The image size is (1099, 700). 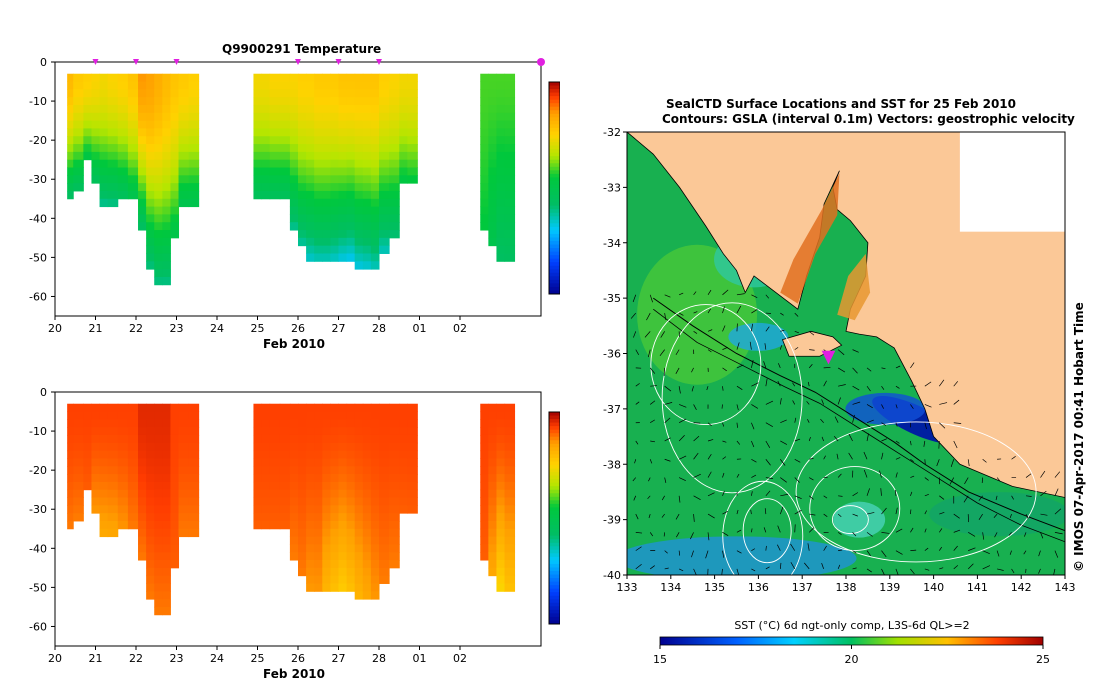 I want to click on x-tick-label: 01, so click(x=420, y=658).